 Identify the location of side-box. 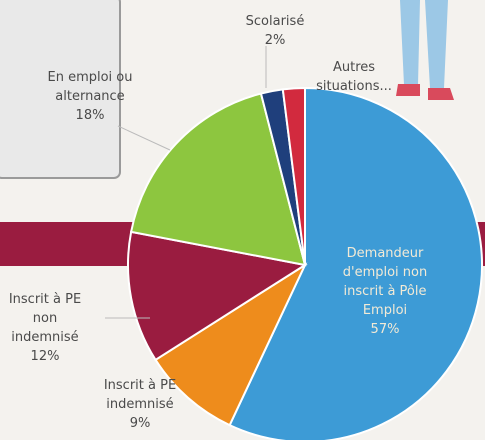
(60, 89).